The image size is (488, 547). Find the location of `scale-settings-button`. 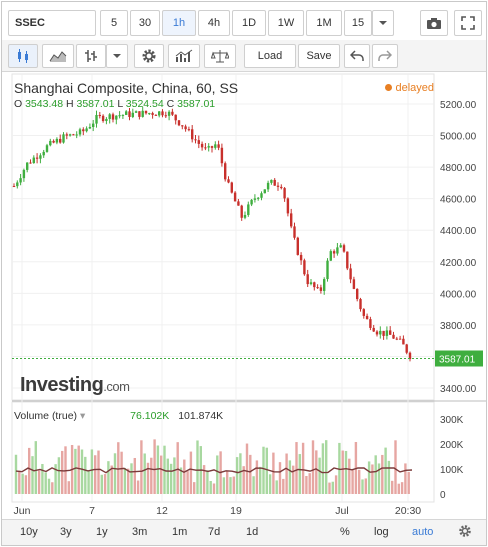

scale-settings-button is located at coordinates (465, 532).